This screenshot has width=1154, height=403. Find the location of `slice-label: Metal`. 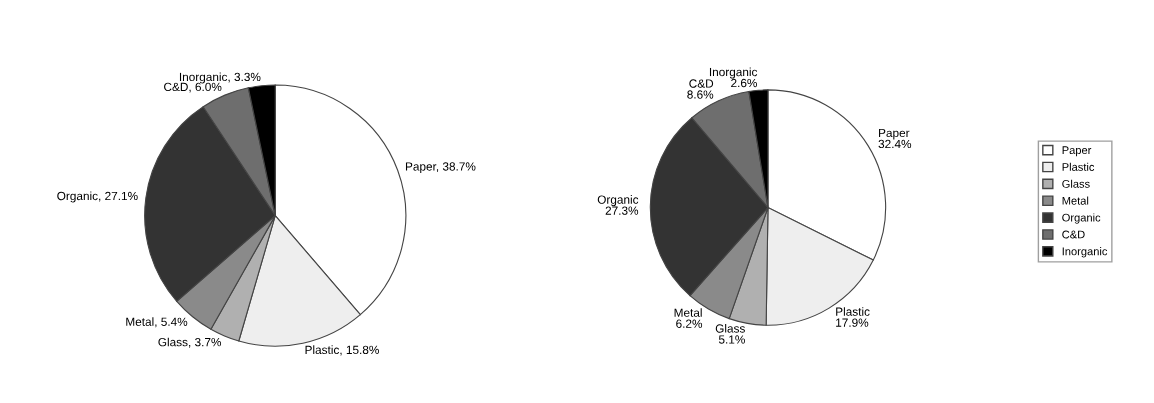

slice-label: Metal is located at coordinates (688, 312).